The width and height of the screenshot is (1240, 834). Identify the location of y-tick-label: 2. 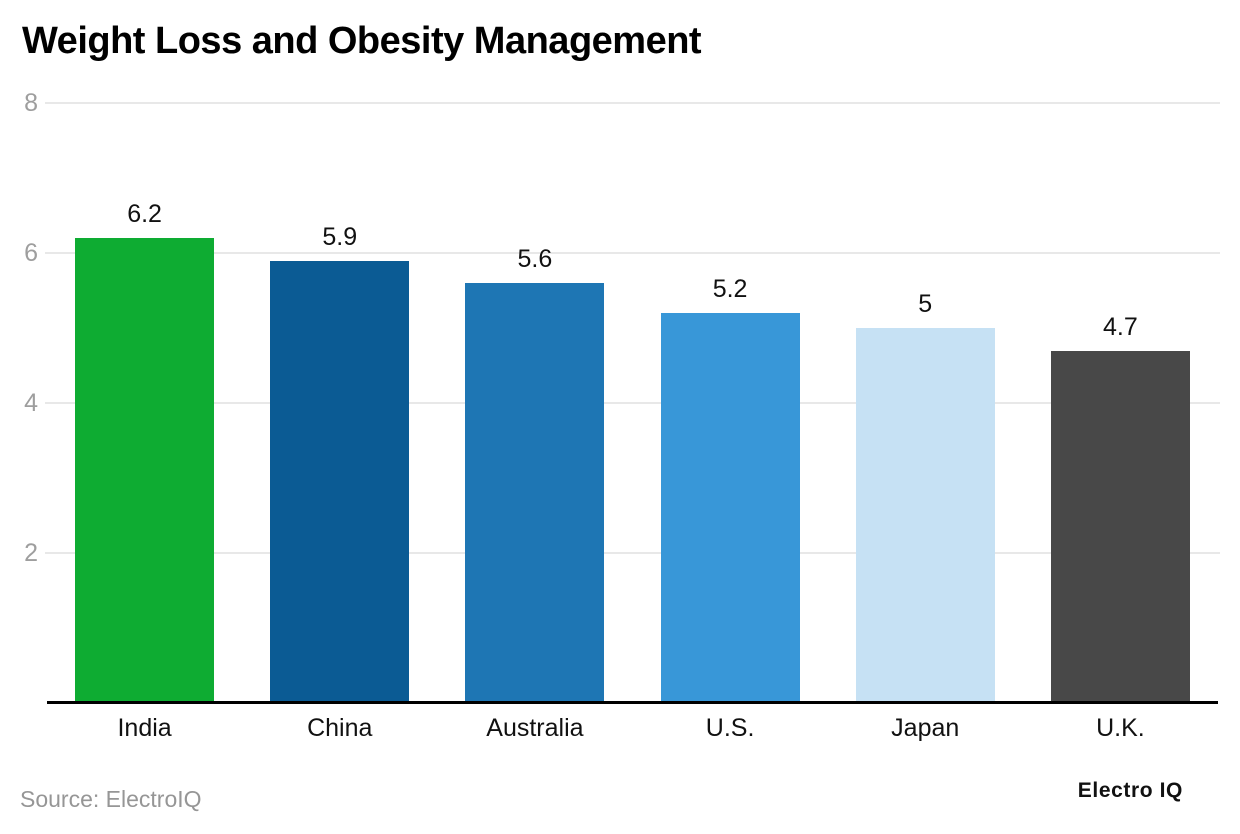
(31, 553).